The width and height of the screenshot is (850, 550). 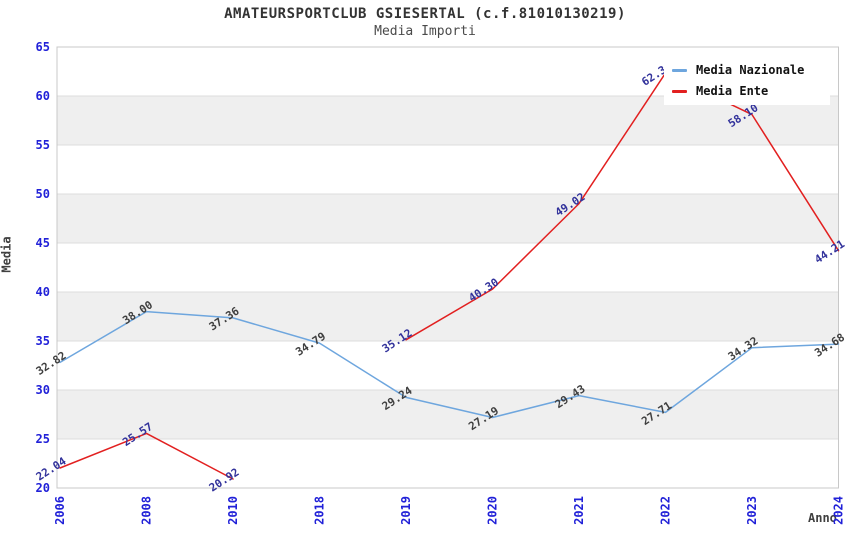 What do you see at coordinates (839, 510) in the screenshot?
I see `x-tick-label: 2024` at bounding box center [839, 510].